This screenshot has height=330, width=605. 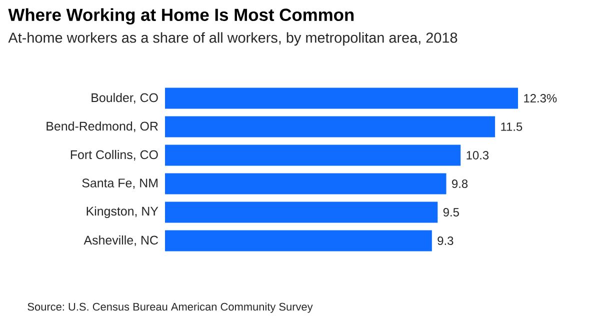 What do you see at coordinates (120, 183) in the screenshot?
I see `y-tick-label: Santa Fe, NM` at bounding box center [120, 183].